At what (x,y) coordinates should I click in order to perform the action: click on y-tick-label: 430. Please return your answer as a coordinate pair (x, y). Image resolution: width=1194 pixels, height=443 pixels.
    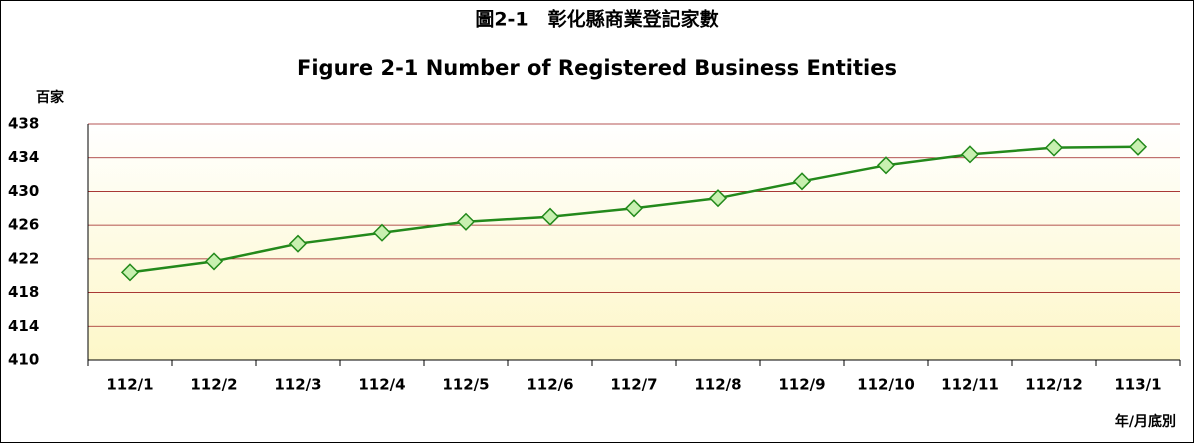
    Looking at the image, I should click on (23, 191).